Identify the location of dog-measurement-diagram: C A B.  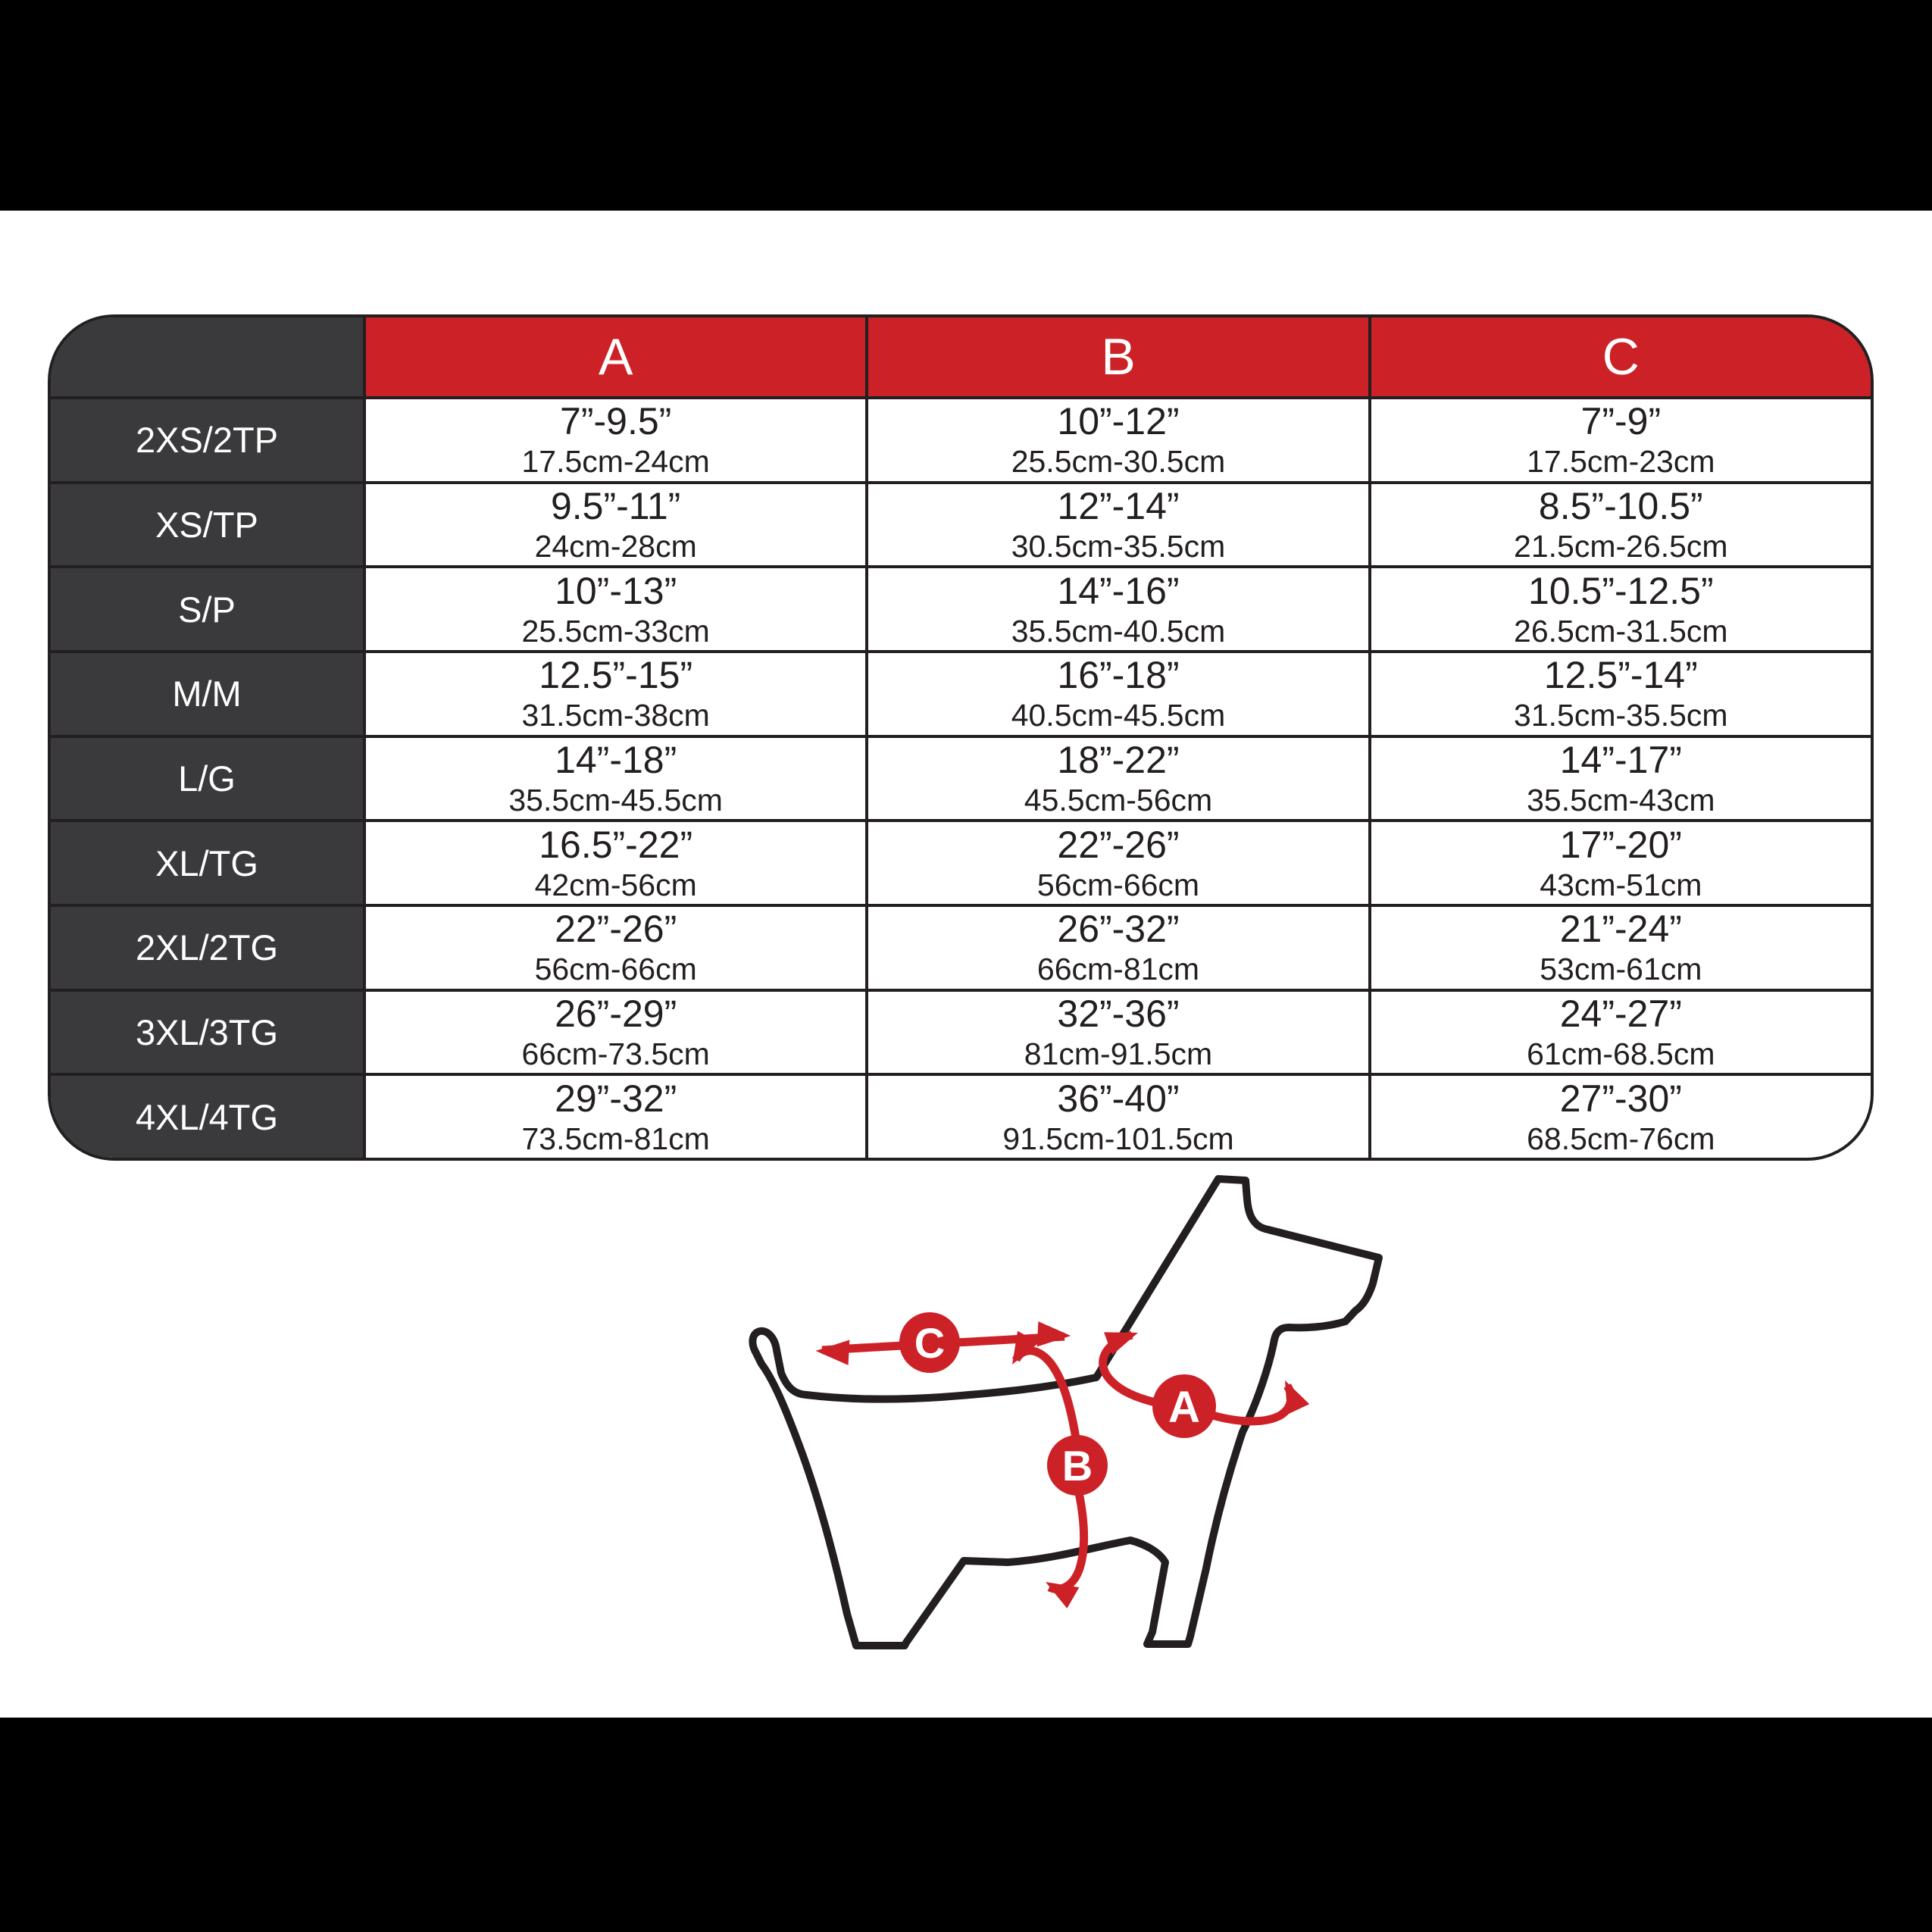
(1066, 1412).